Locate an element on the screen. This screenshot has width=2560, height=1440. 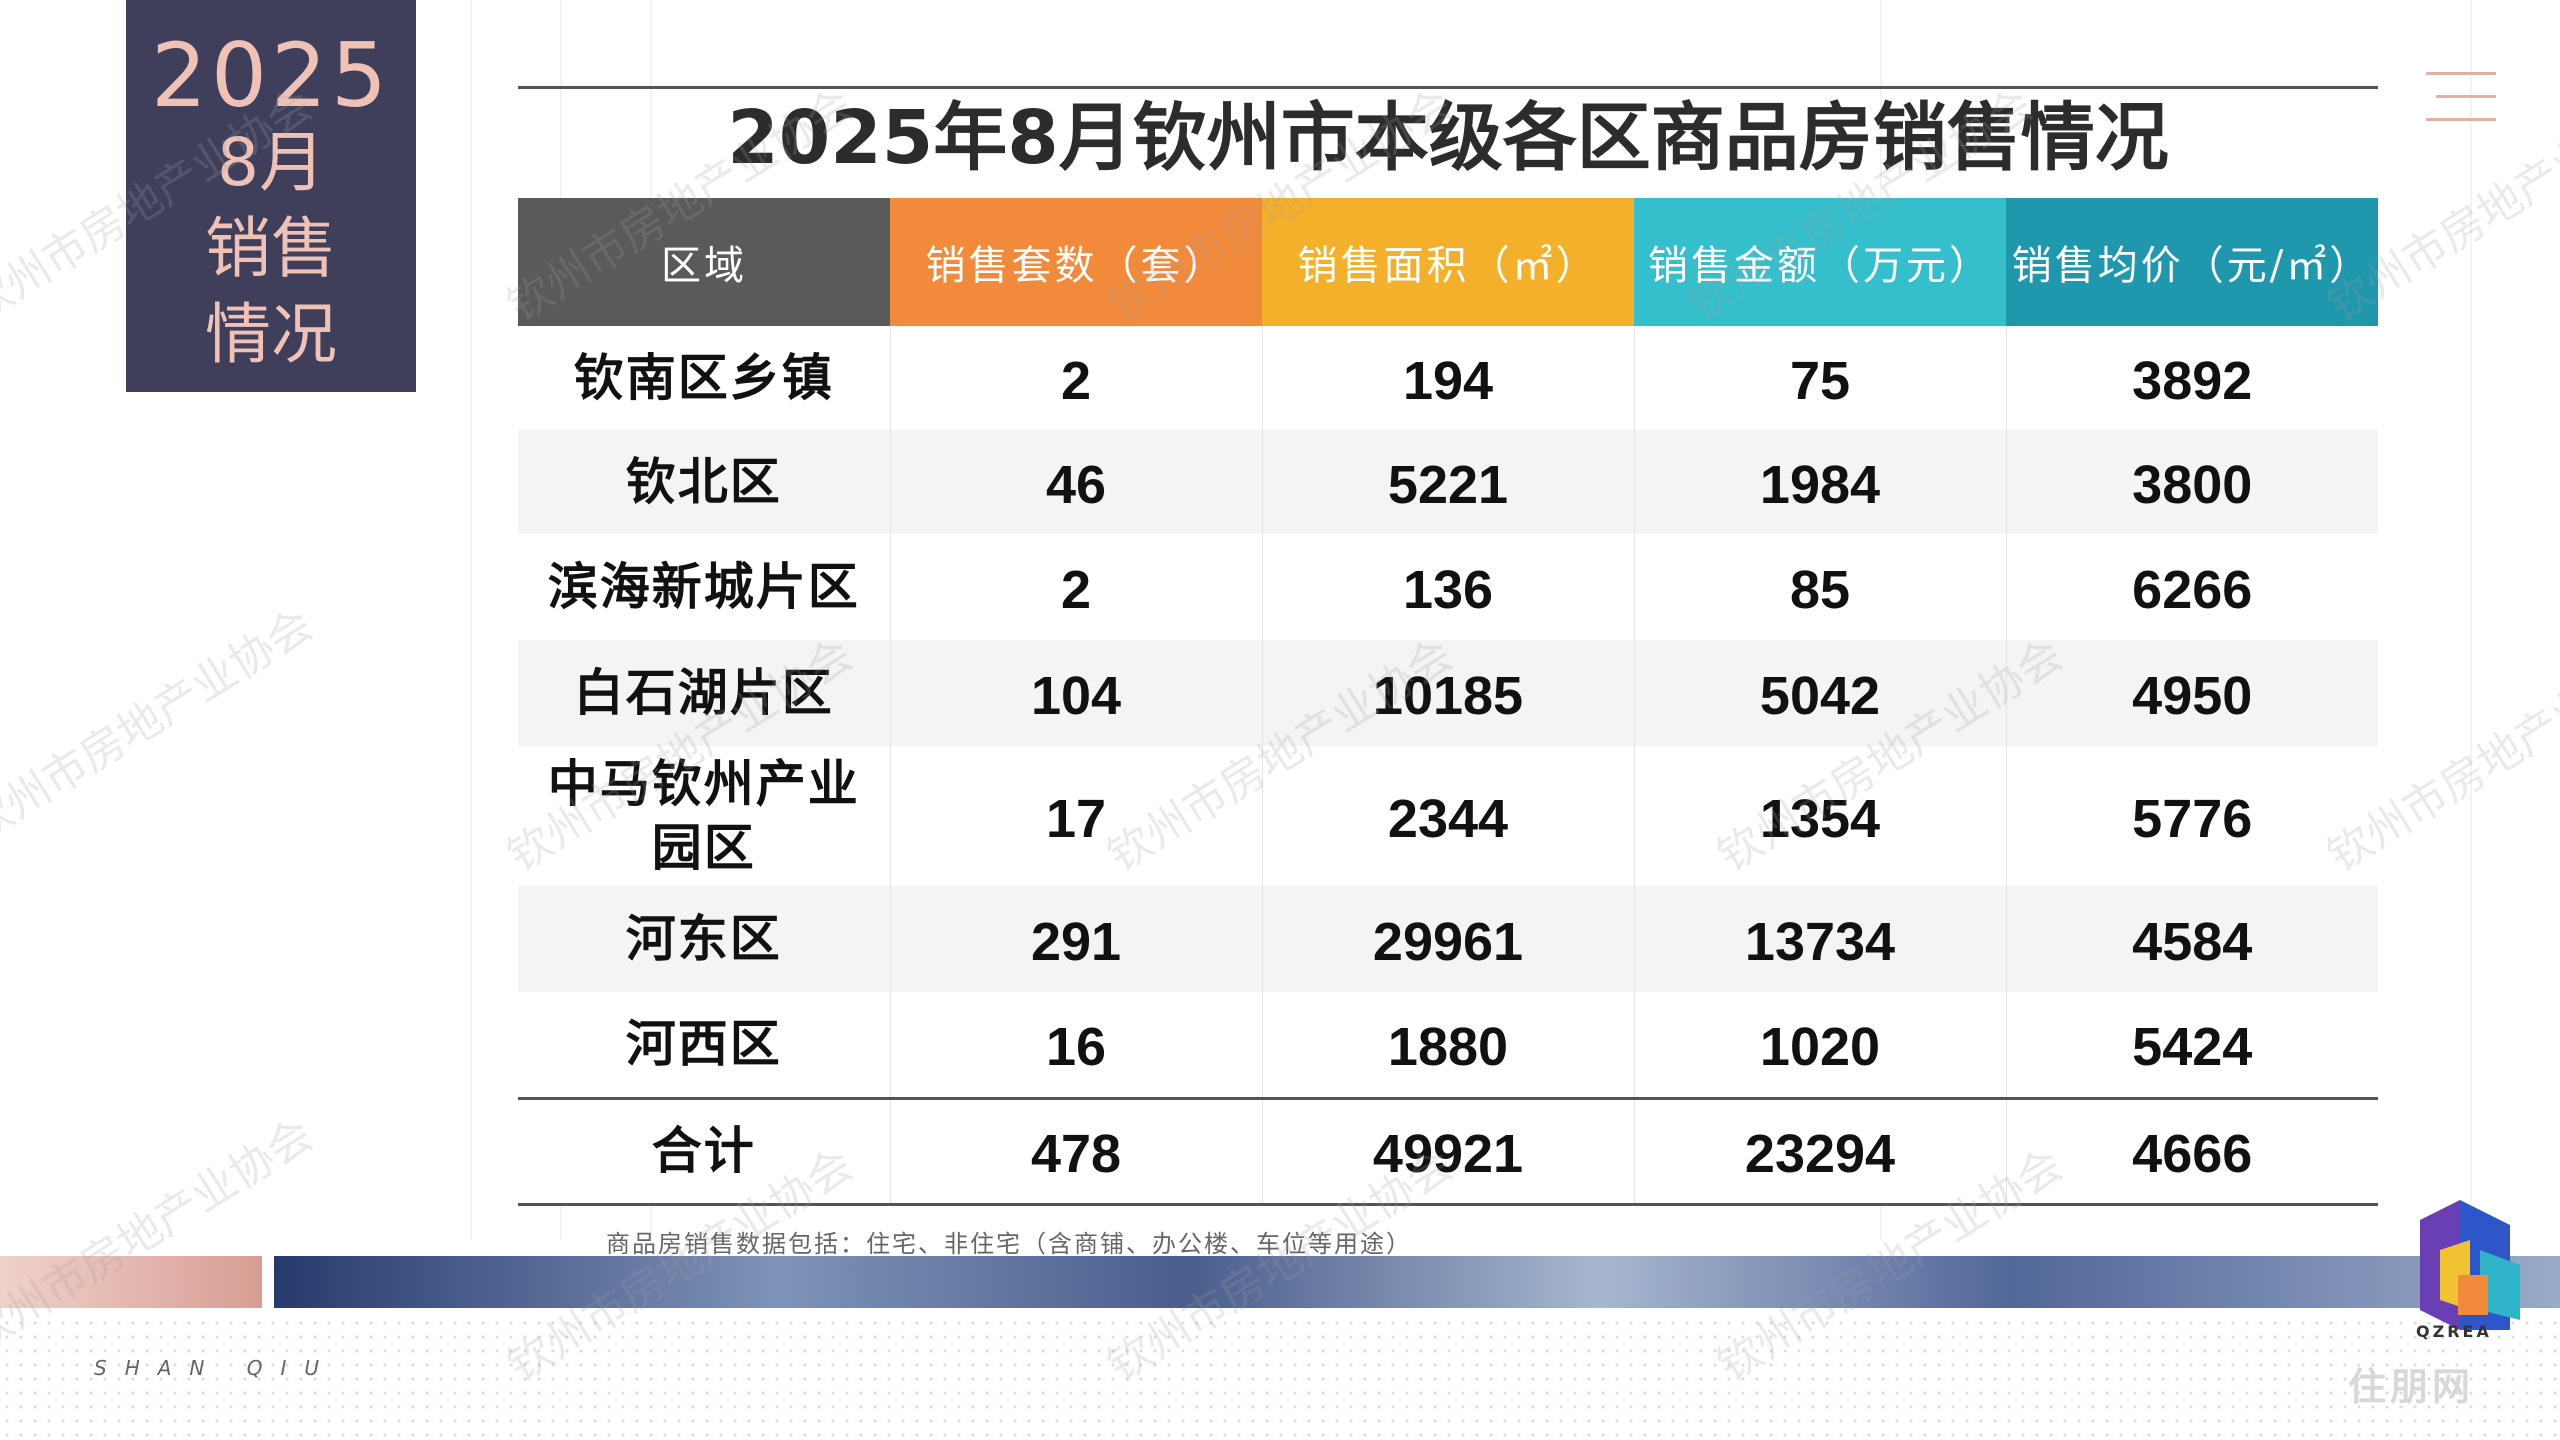
value-cell: 291 is located at coordinates (1075, 939).